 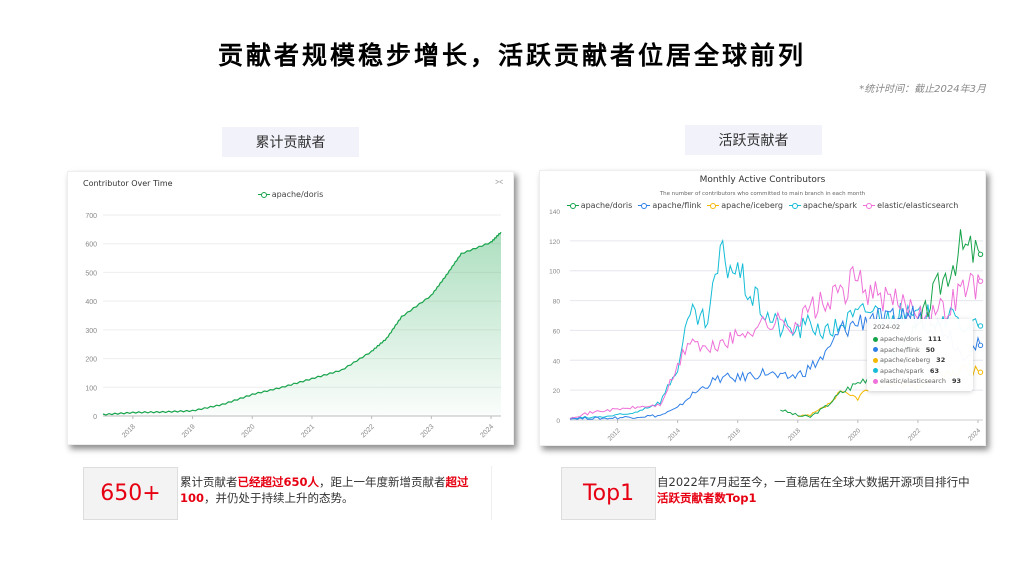 What do you see at coordinates (308, 431) in the screenshot?
I see `svg-text: 2021` at bounding box center [308, 431].